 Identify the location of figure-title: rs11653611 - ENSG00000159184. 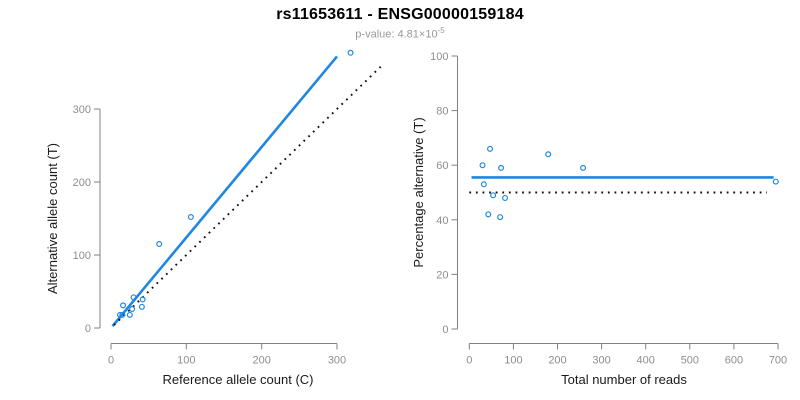
(400, 14).